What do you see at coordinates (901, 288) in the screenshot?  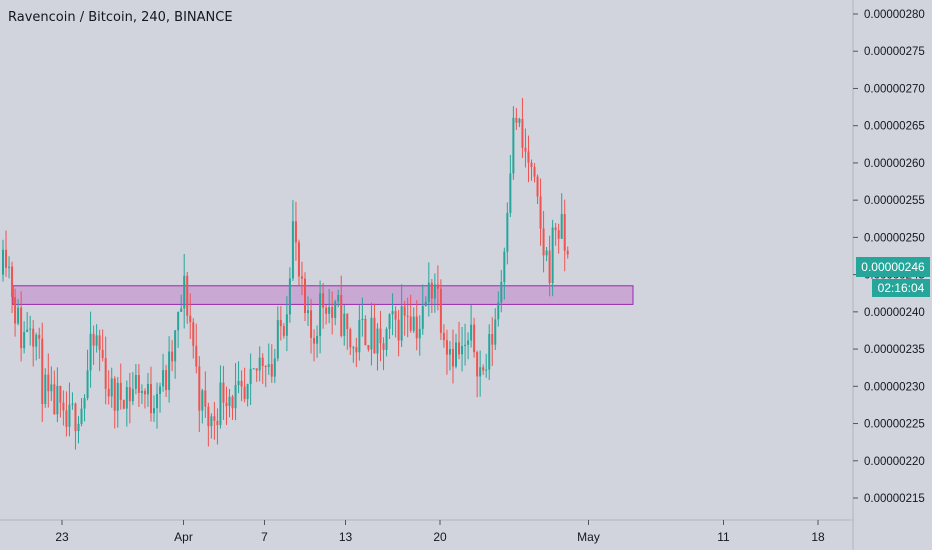 I see `bar-countdown-badge: 02:16:04` at bounding box center [901, 288].